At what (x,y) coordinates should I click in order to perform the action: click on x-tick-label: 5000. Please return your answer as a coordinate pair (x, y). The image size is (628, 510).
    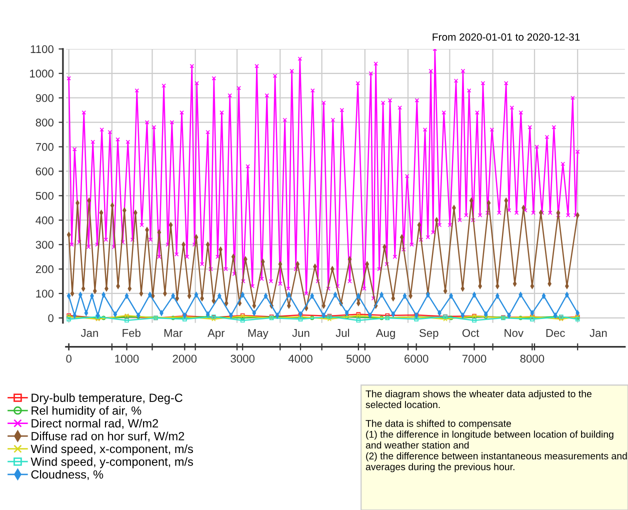
    Looking at the image, I should click on (358, 358).